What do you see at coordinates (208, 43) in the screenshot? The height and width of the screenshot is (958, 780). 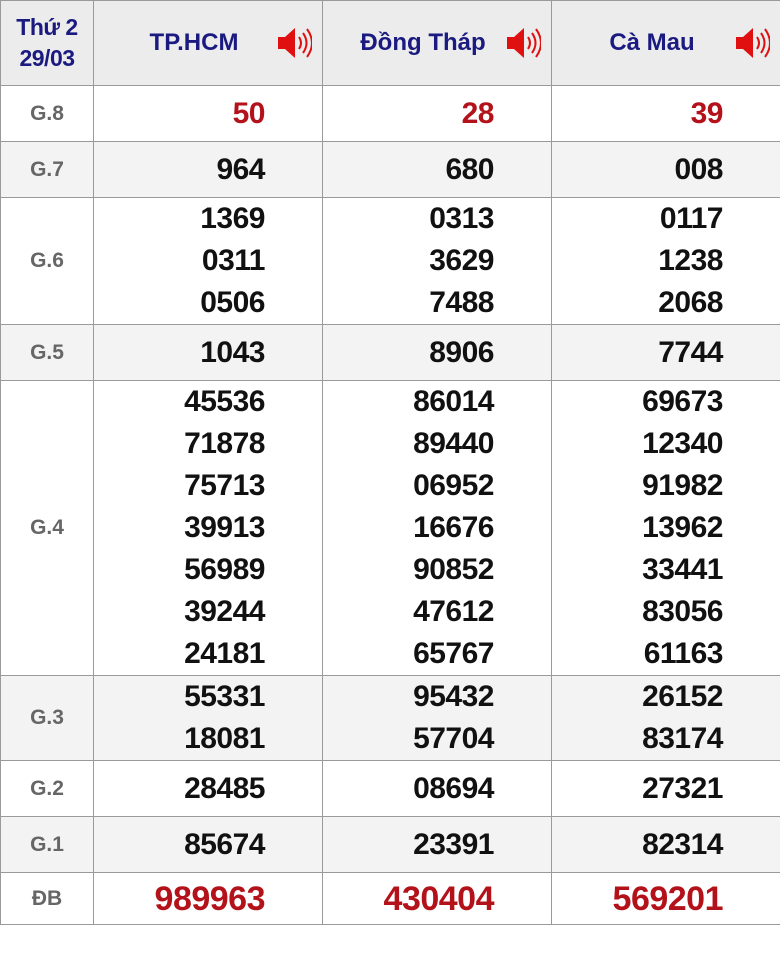 I see `province-header-tphcm: TP.HCM` at bounding box center [208, 43].